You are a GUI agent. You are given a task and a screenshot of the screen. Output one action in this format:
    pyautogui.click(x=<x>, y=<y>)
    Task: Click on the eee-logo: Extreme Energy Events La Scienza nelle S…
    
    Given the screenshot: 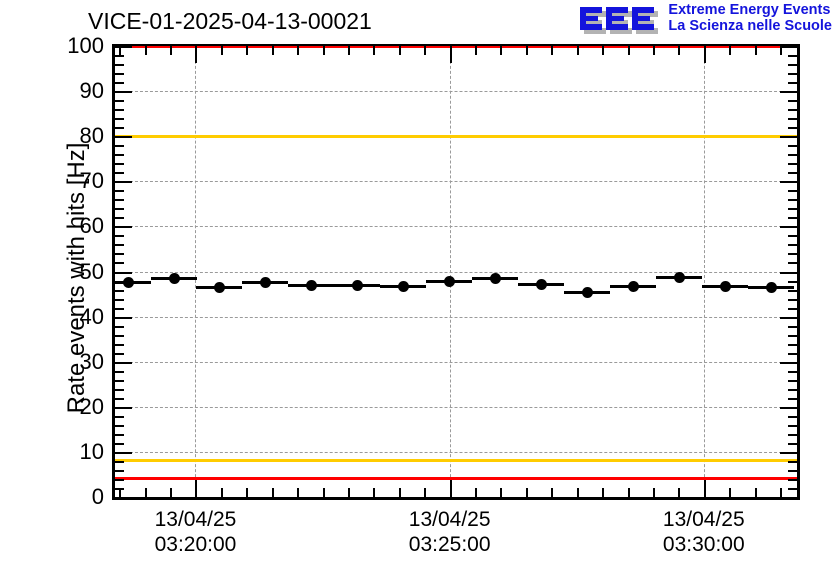 What is the action you would take?
    pyautogui.click(x=705, y=20)
    